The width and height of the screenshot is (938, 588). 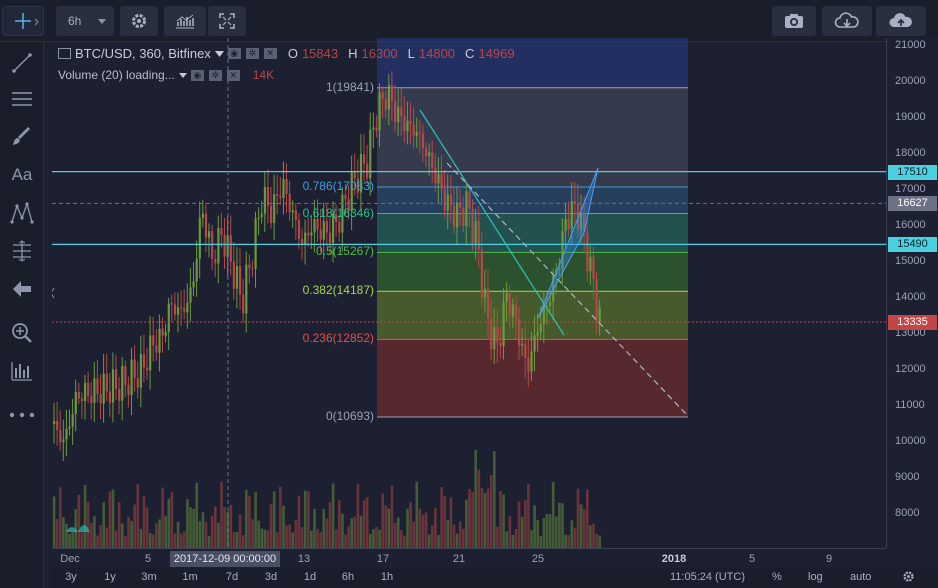 What do you see at coordinates (349, 416) in the screenshot?
I see `fib-level-label: 0(10693)` at bounding box center [349, 416].